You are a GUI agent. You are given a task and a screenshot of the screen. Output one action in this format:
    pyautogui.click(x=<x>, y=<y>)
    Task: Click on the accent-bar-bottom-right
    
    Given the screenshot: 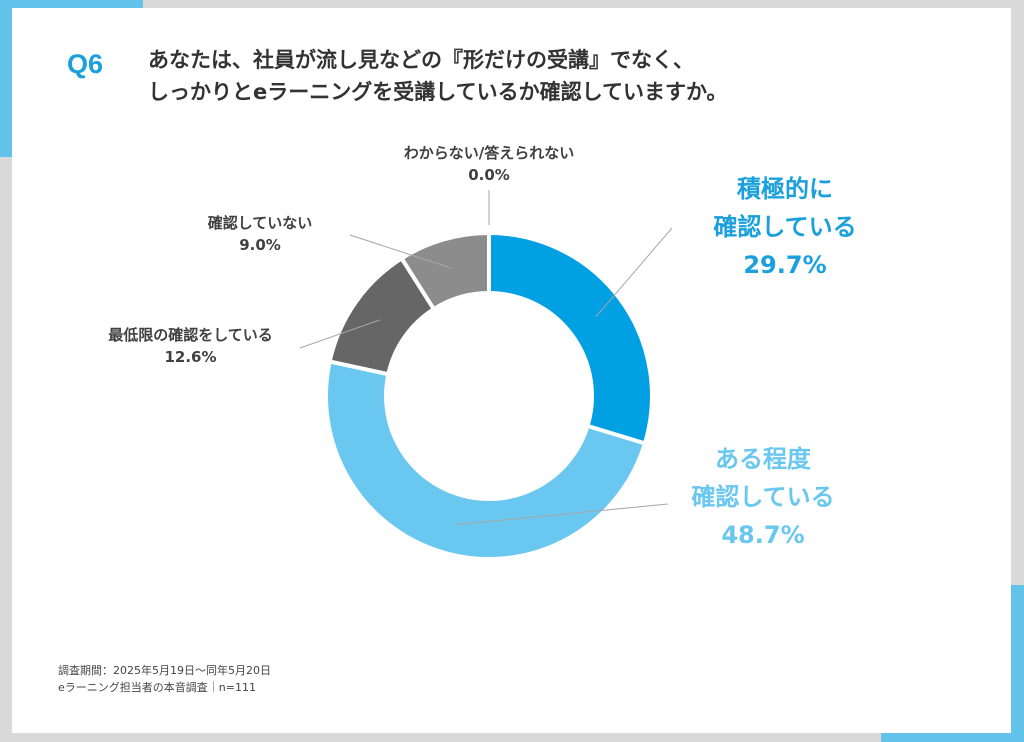 What is the action you would take?
    pyautogui.click(x=952, y=737)
    